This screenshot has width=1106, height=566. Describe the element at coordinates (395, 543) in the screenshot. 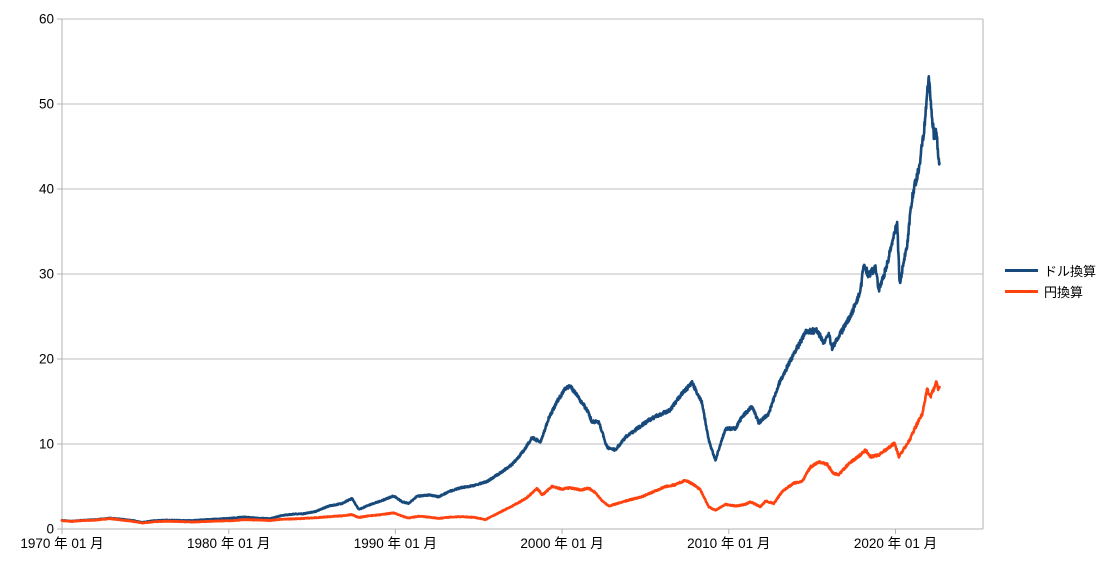

I see `x-axis-label-1990: 1990 年 01 月` at that location.